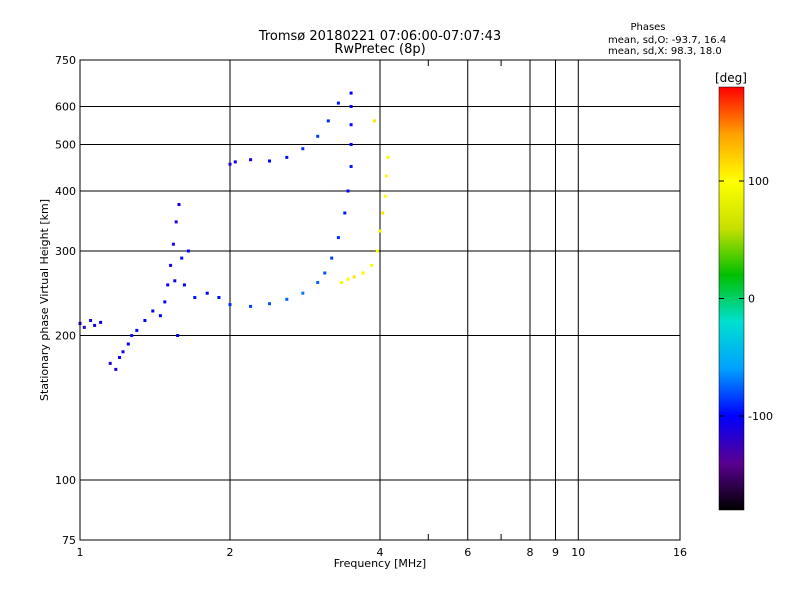 This screenshot has width=800, height=600. Describe the element at coordinates (65, 480) in the screenshot. I see `y-tick-label: 100` at that location.